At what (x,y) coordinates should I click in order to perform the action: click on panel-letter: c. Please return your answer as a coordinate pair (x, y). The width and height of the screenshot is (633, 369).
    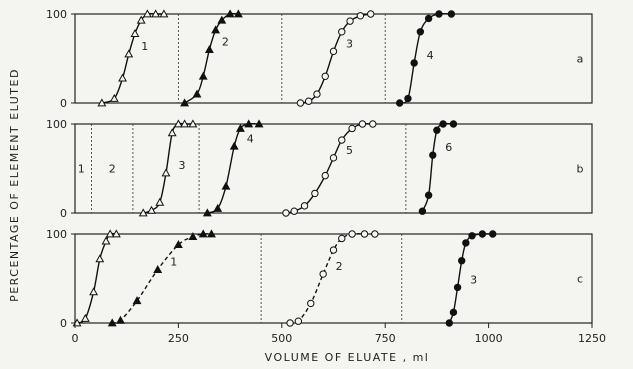
    Looking at the image, I should click on (580, 279).